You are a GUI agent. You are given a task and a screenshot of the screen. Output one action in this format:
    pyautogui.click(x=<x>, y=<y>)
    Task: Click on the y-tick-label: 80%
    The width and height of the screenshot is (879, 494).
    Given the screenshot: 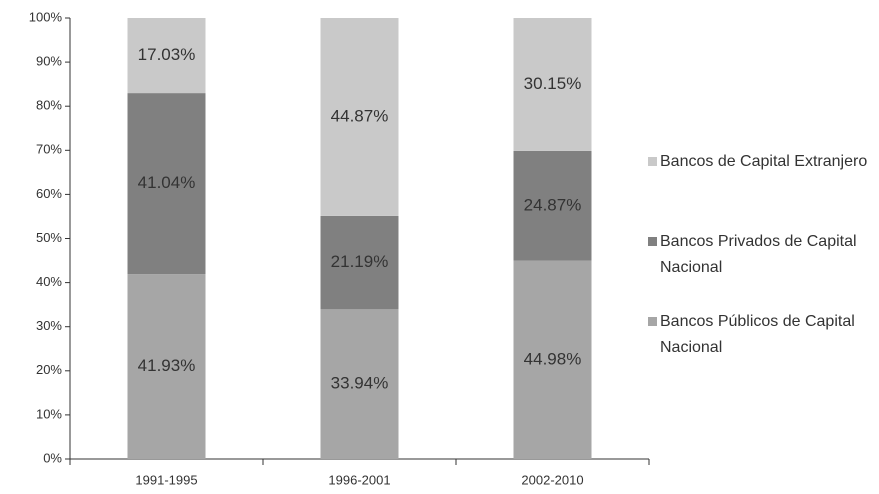 What is the action you would take?
    pyautogui.click(x=49, y=105)
    